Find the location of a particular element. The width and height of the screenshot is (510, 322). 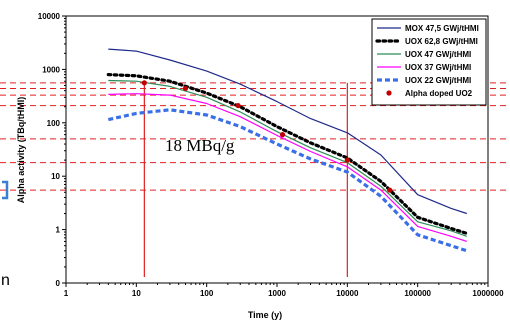

x-tick-label: 10 is located at coordinates (136, 293).